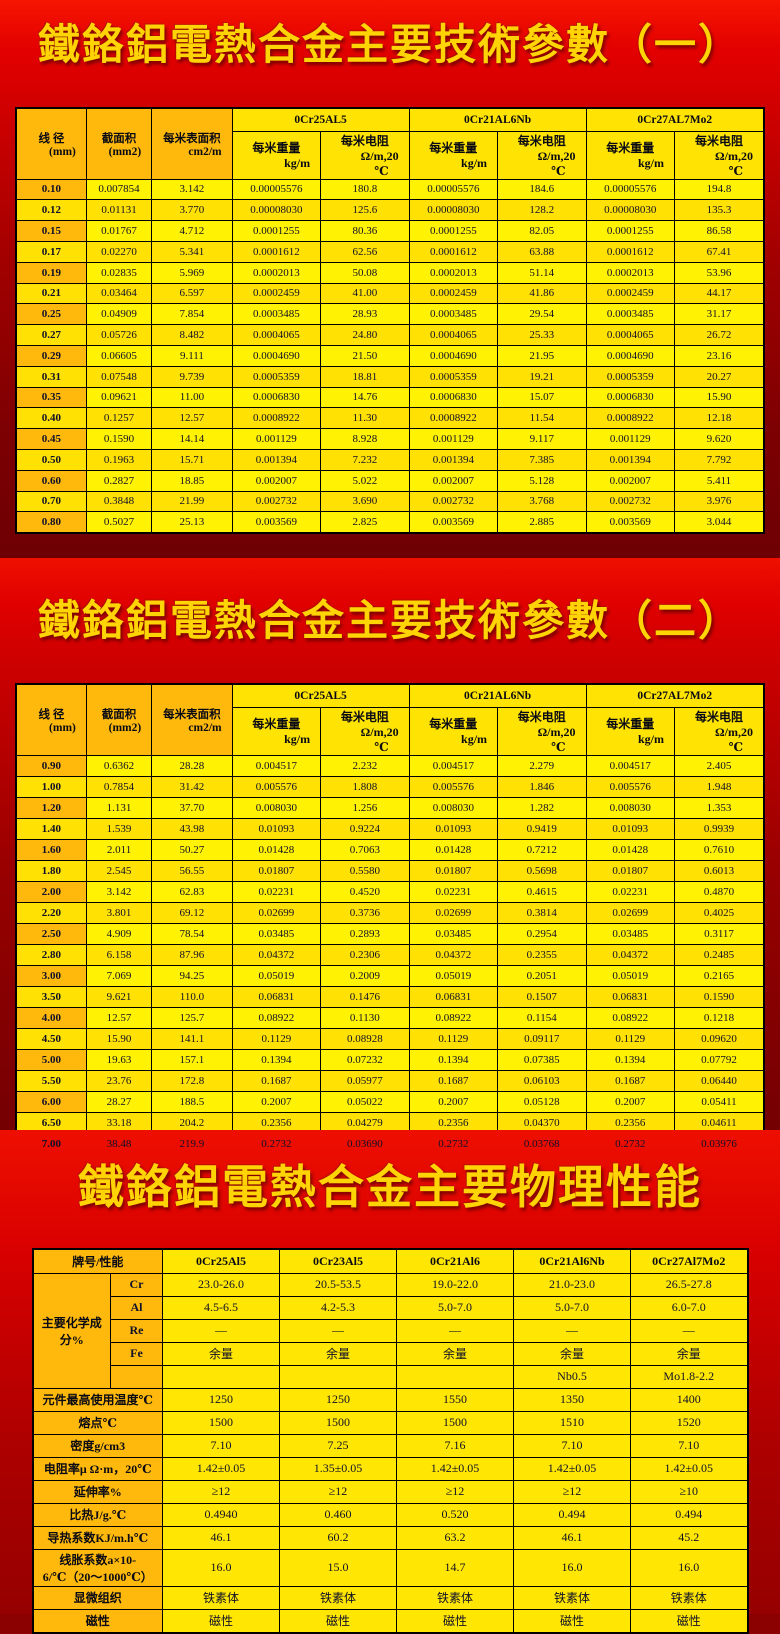 The height and width of the screenshot is (1634, 780). Describe the element at coordinates (97, 1468) in the screenshot. I see `property-label: 电阻率μ Ω·m，20℃` at that location.